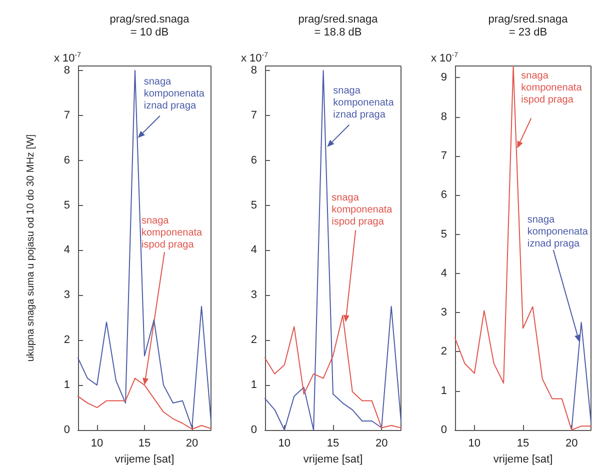 This screenshot has height=476, width=613. Describe the element at coordinates (150, 26) in the screenshot. I see `chart-title: prag/sred.snaga = 10 dB` at that location.